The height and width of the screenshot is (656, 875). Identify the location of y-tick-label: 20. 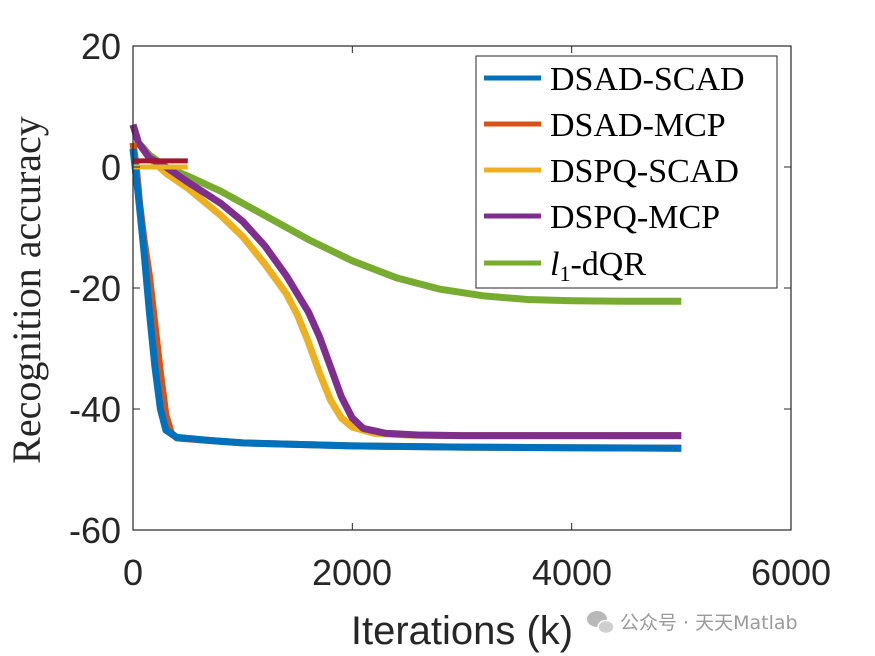
(101, 46).